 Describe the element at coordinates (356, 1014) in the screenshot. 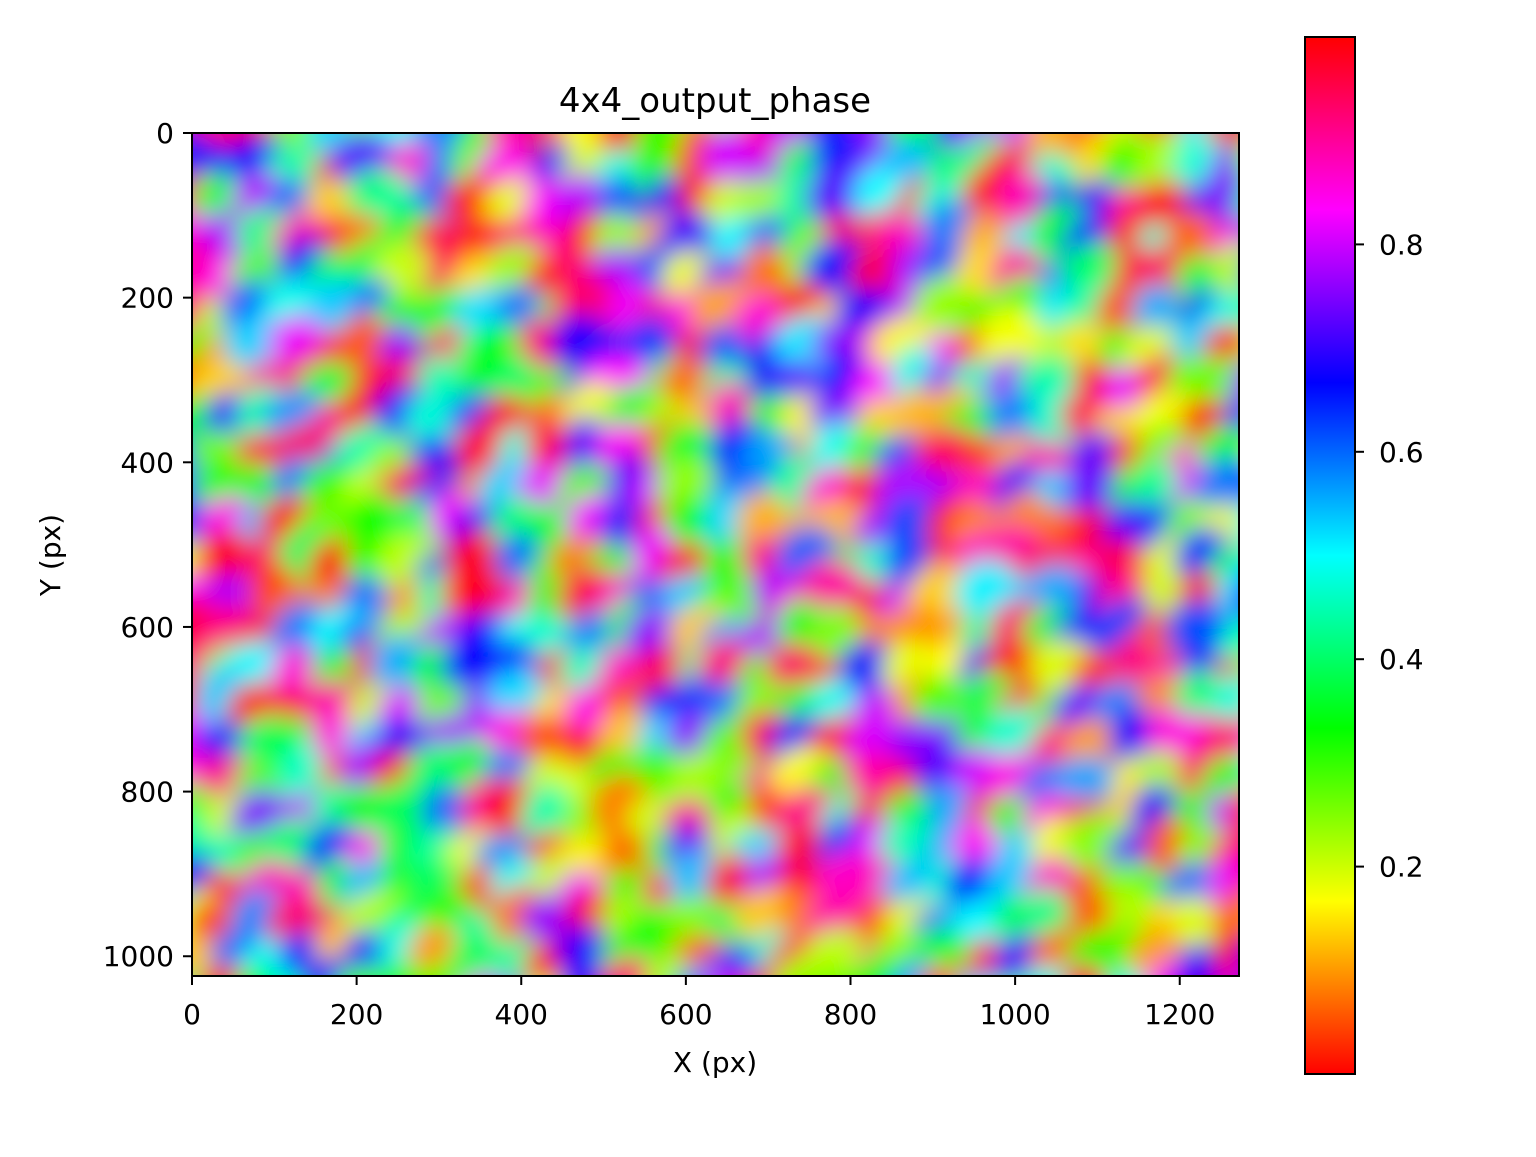

I see `x-tick-label: 200` at that location.